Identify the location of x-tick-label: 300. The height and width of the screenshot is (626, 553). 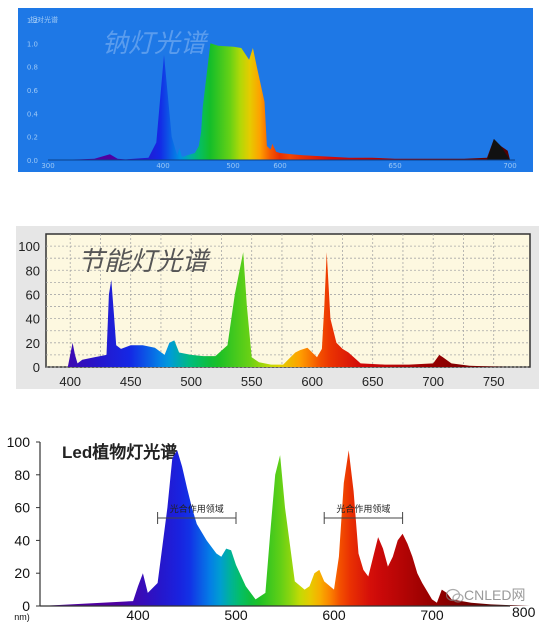
(47, 166).